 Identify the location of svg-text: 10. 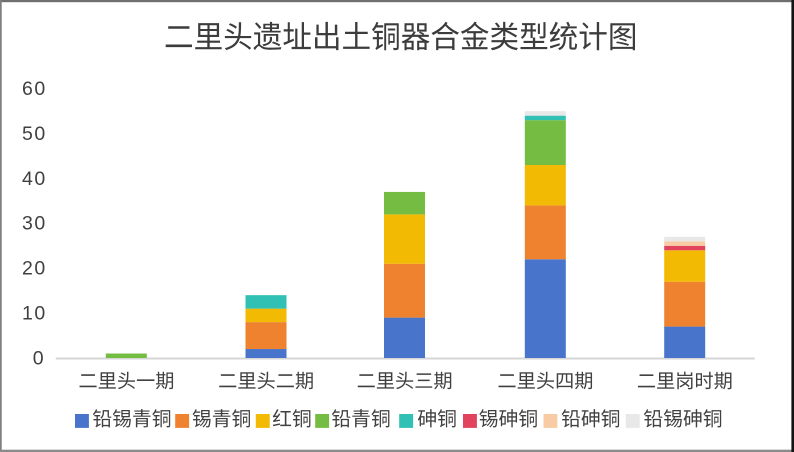
(34, 313).